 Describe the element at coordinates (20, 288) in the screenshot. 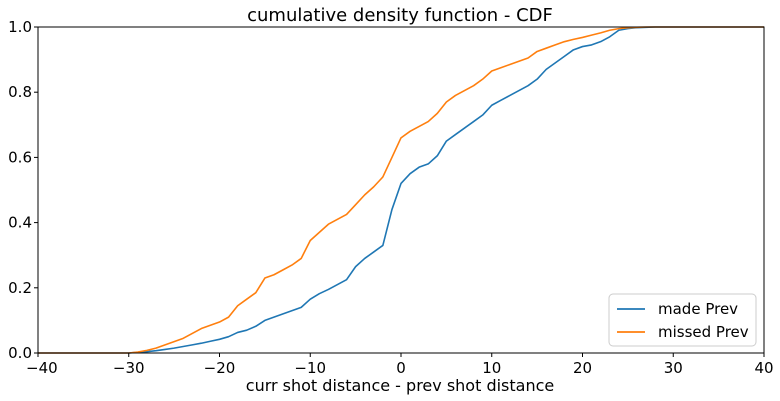

I see `y-tick-label: 0.2` at that location.